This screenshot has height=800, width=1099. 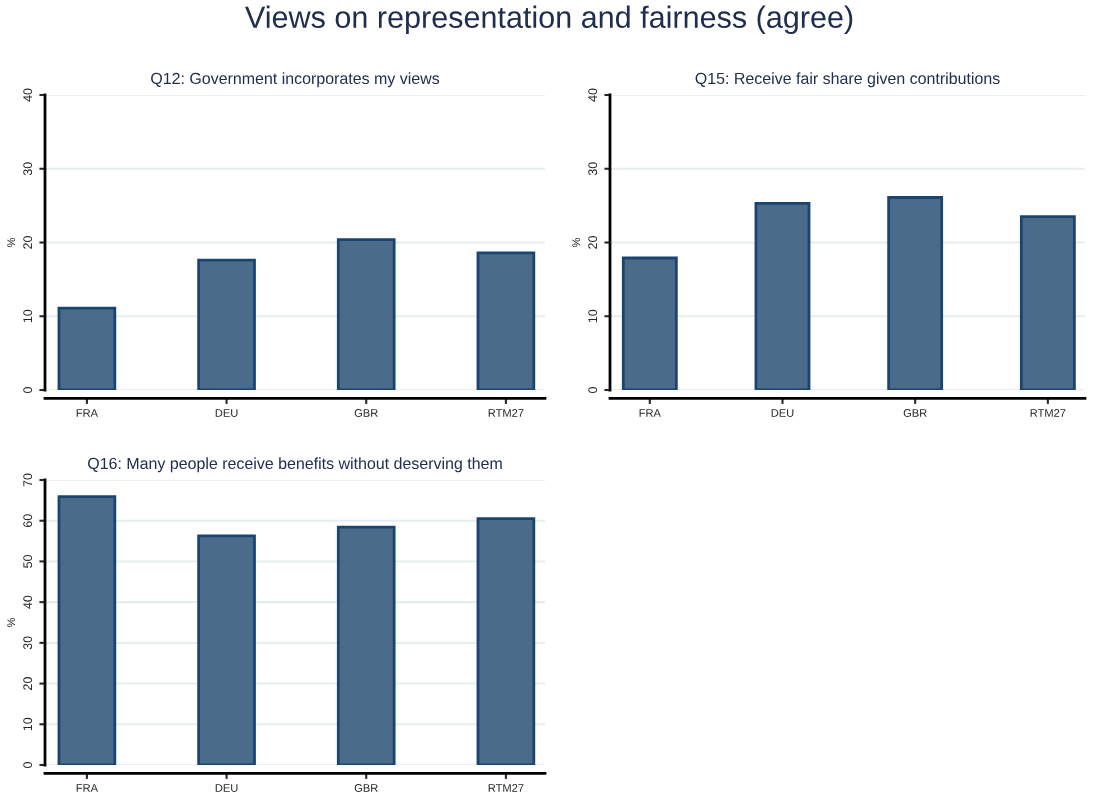 What do you see at coordinates (295, 80) in the screenshot?
I see `chart-title: Q12: Government incorporates my views` at bounding box center [295, 80].